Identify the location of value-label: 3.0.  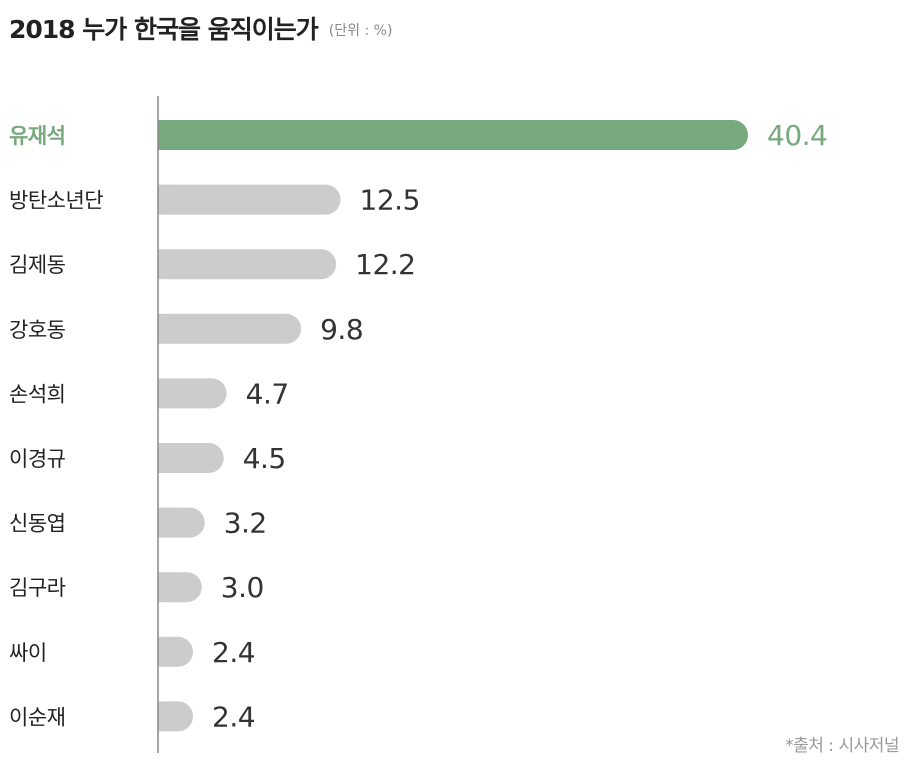
(242, 587).